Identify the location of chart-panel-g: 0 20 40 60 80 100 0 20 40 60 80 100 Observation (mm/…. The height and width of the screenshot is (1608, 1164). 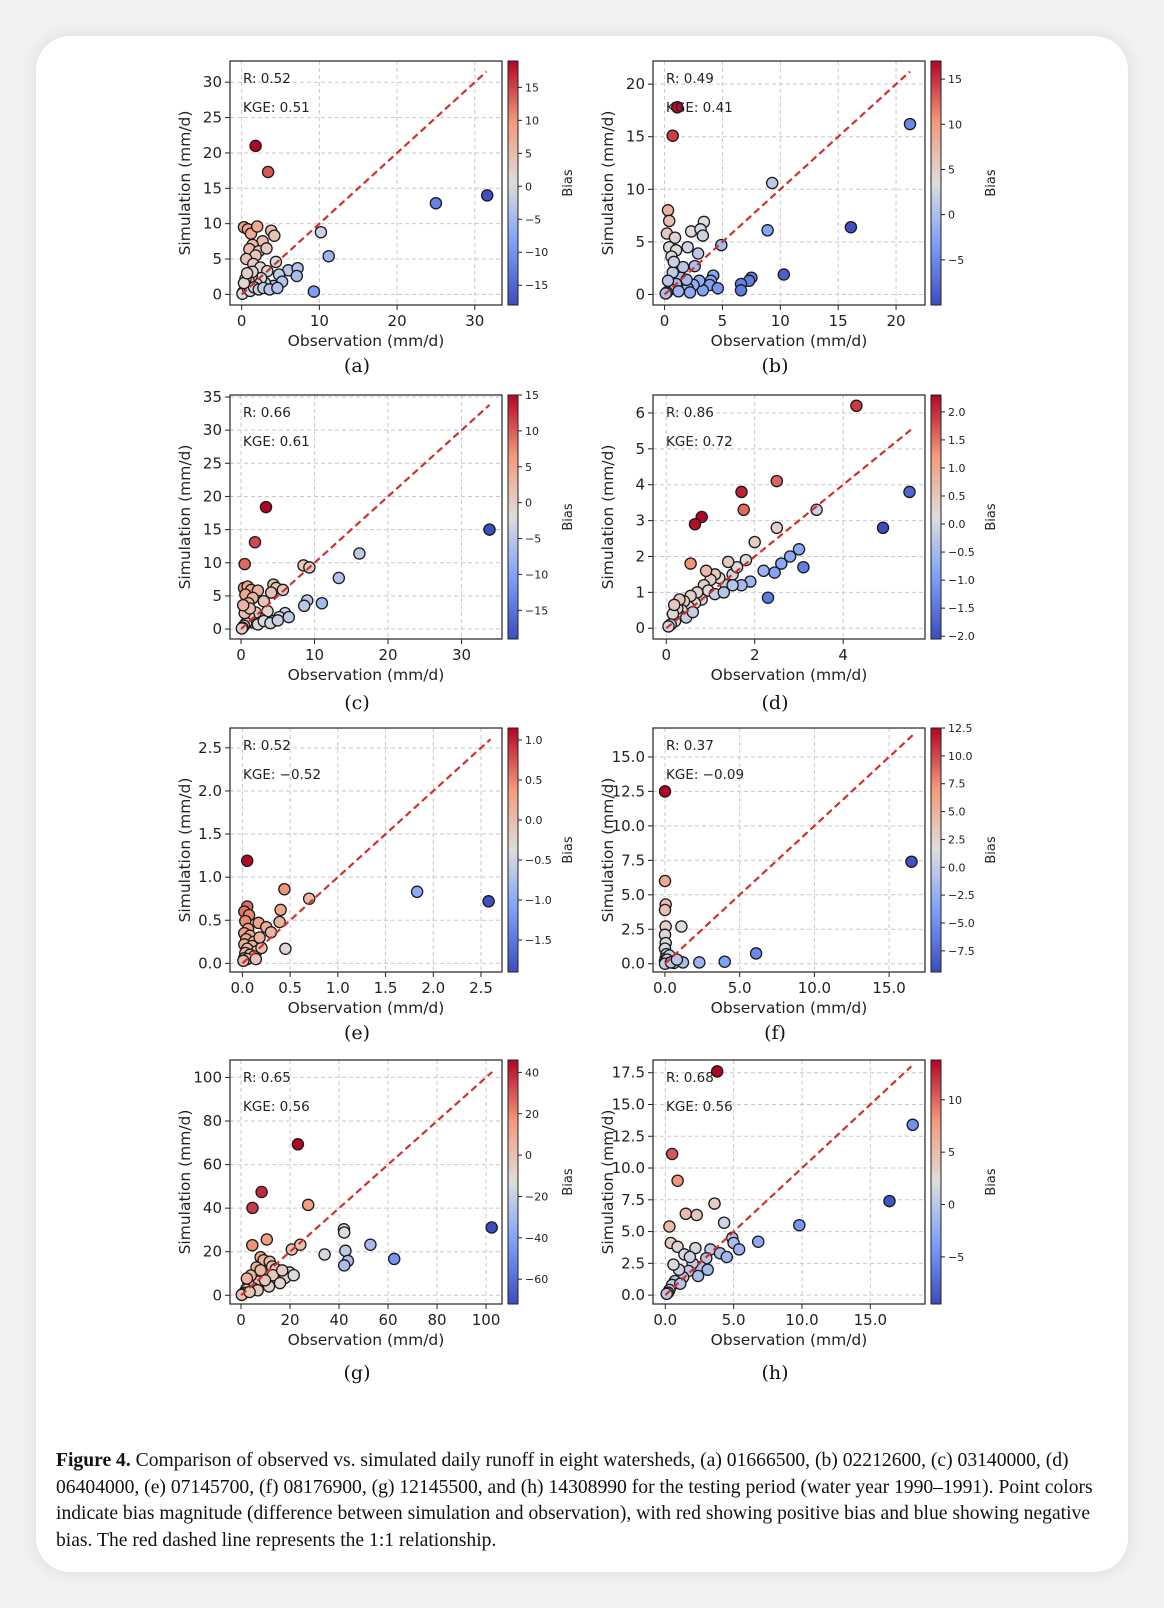
(372, 1204).